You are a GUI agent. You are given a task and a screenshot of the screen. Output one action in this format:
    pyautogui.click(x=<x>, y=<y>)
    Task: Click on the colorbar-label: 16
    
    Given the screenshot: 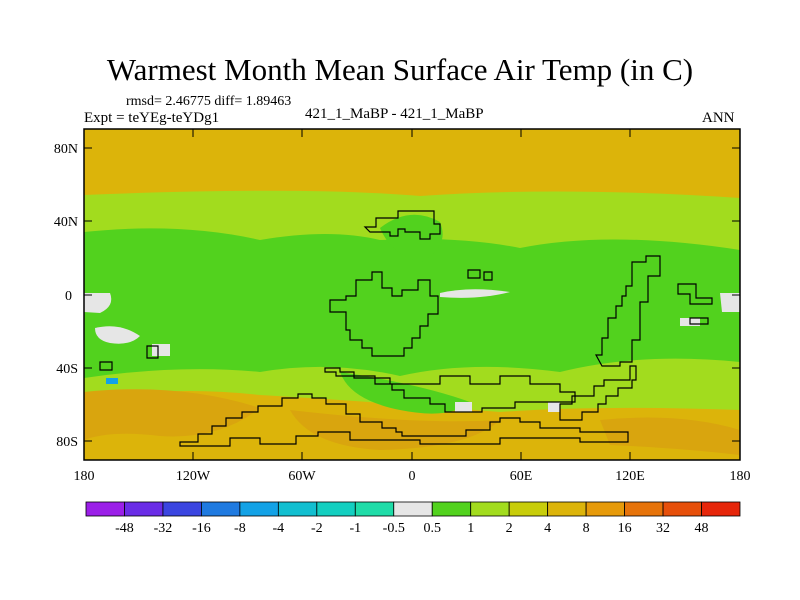 What is the action you would take?
    pyautogui.click(x=625, y=528)
    